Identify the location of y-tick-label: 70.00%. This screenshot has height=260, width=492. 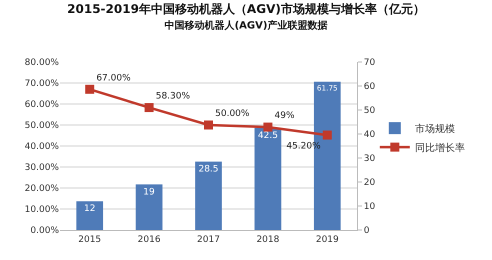
(42, 84).